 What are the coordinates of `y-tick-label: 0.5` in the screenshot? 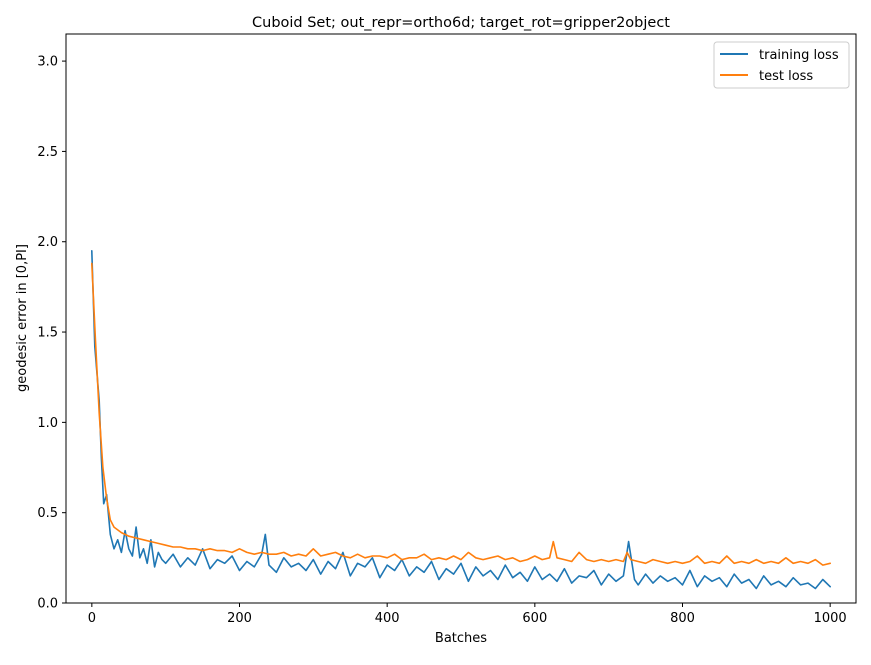 It's located at (47, 513).